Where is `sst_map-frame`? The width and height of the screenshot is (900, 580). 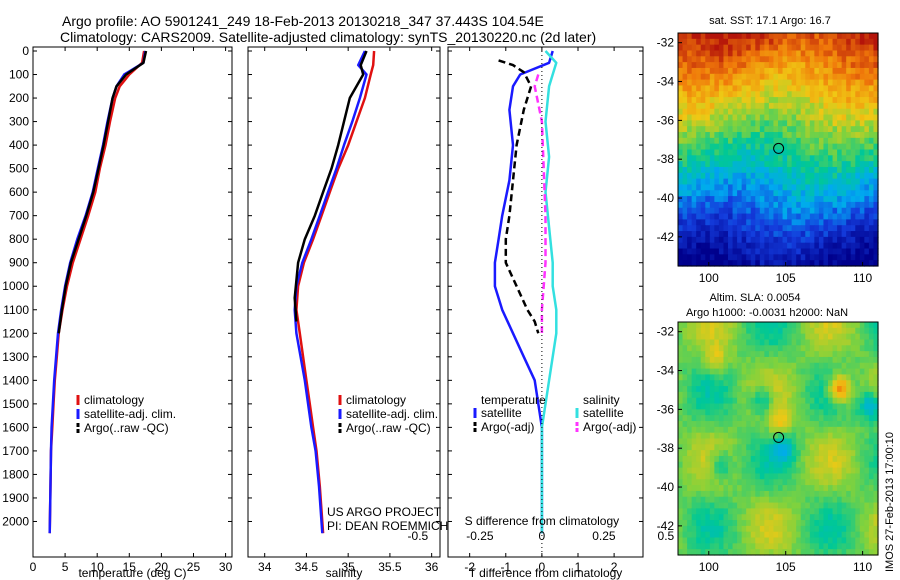 sst_map-frame is located at coordinates (778, 149).